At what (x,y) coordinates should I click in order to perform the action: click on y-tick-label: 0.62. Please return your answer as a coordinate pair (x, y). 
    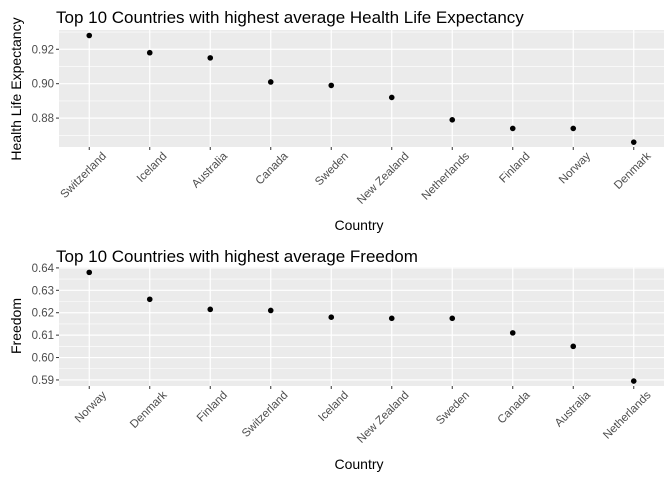
    Looking at the image, I should click on (43, 314).